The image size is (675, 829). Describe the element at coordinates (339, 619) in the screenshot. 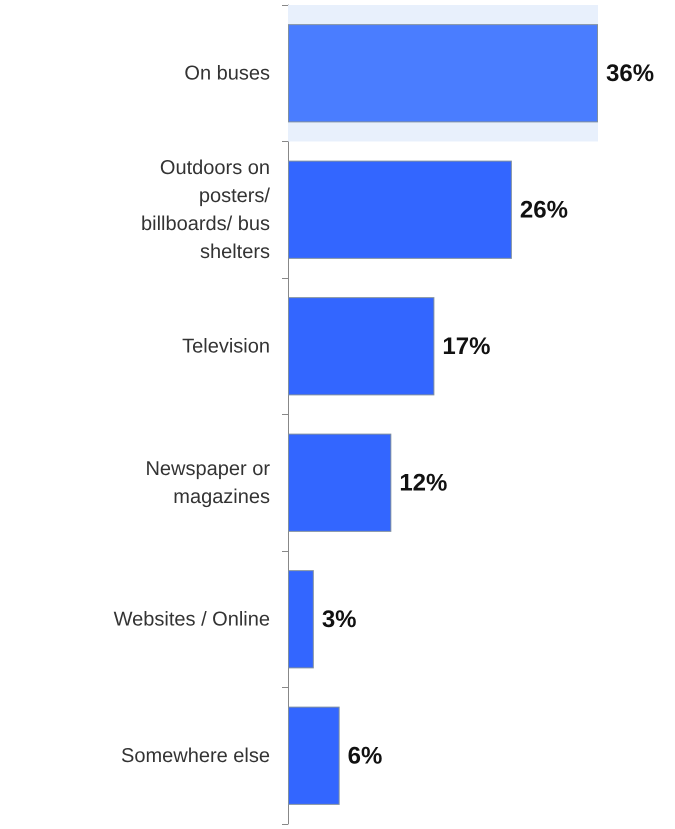

I see `data-label: 3%` at that location.